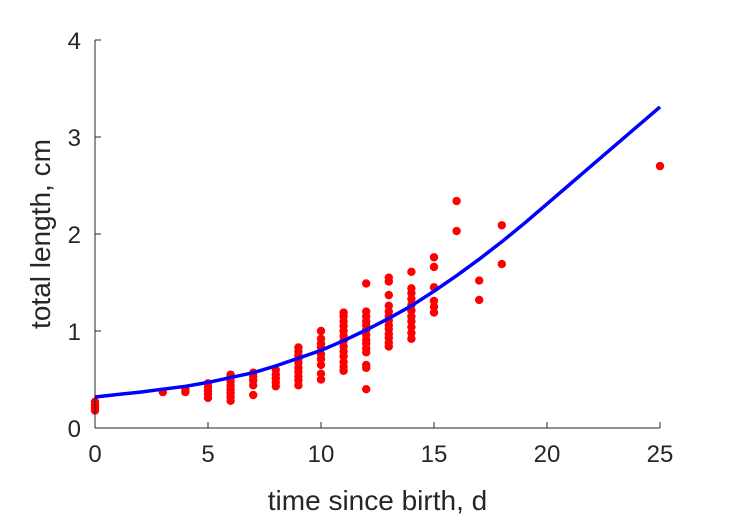 This screenshot has width=729, height=521. What do you see at coordinates (377, 500) in the screenshot?
I see `x-axis-title: time since birth, d` at bounding box center [377, 500].